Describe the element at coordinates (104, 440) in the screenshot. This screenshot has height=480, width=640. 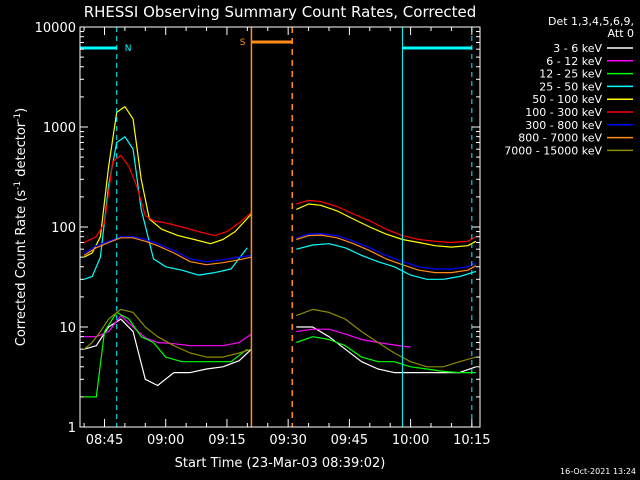
I see `x-tick-label-0: 08:45` at that location.